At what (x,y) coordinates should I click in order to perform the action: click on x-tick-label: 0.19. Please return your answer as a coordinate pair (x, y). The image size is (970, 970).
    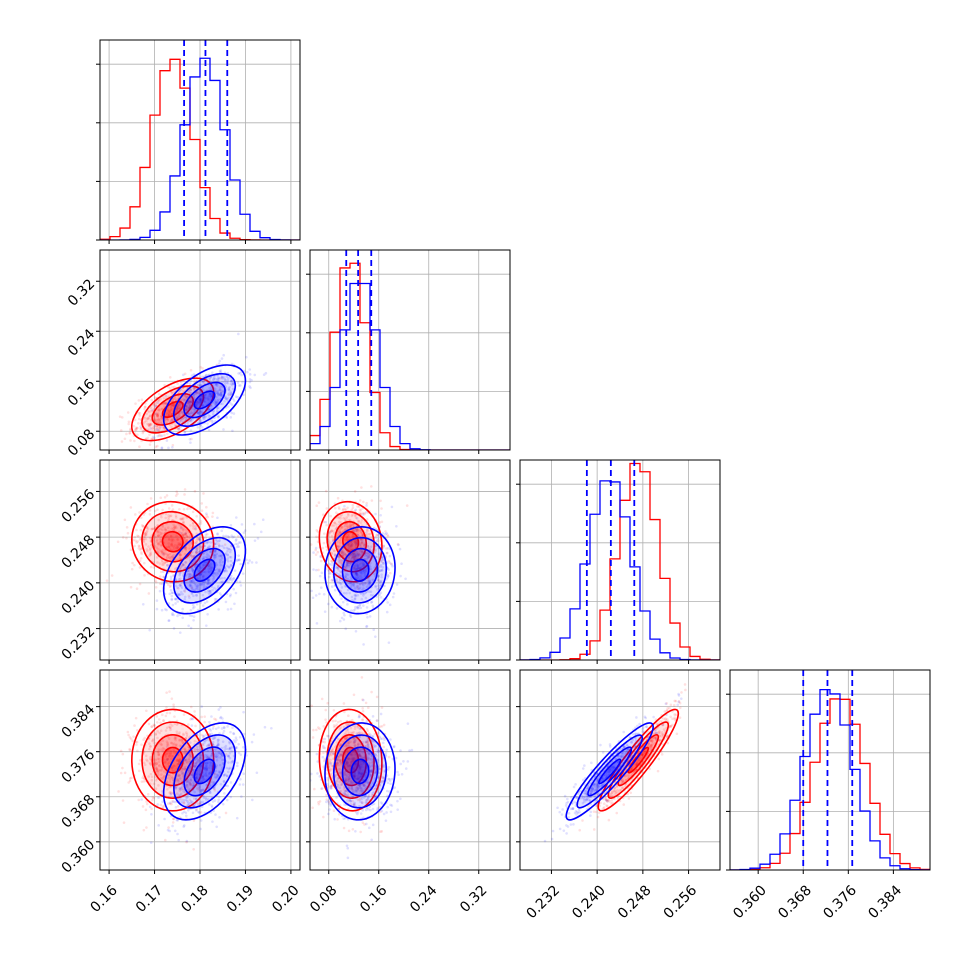
    Looking at the image, I should click on (240, 898).